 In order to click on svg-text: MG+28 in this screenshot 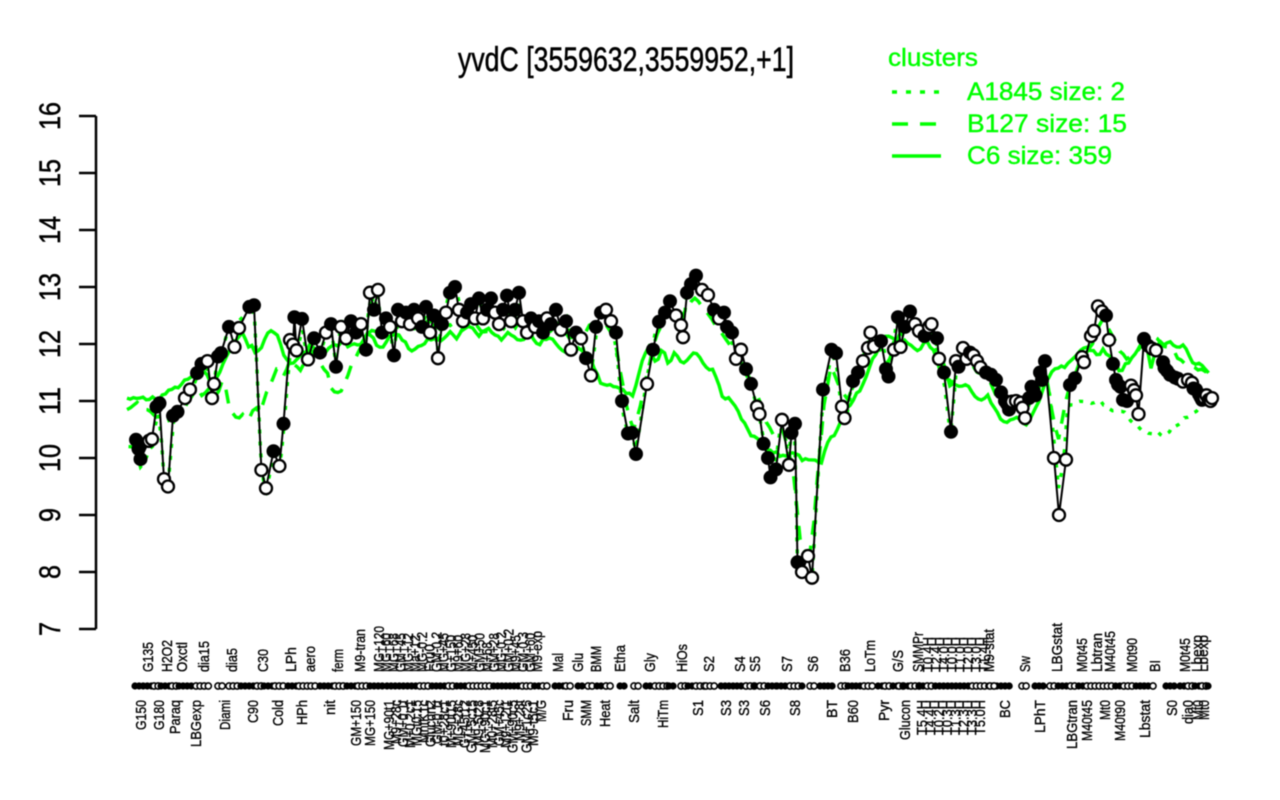, I will do `click(465, 652)`.